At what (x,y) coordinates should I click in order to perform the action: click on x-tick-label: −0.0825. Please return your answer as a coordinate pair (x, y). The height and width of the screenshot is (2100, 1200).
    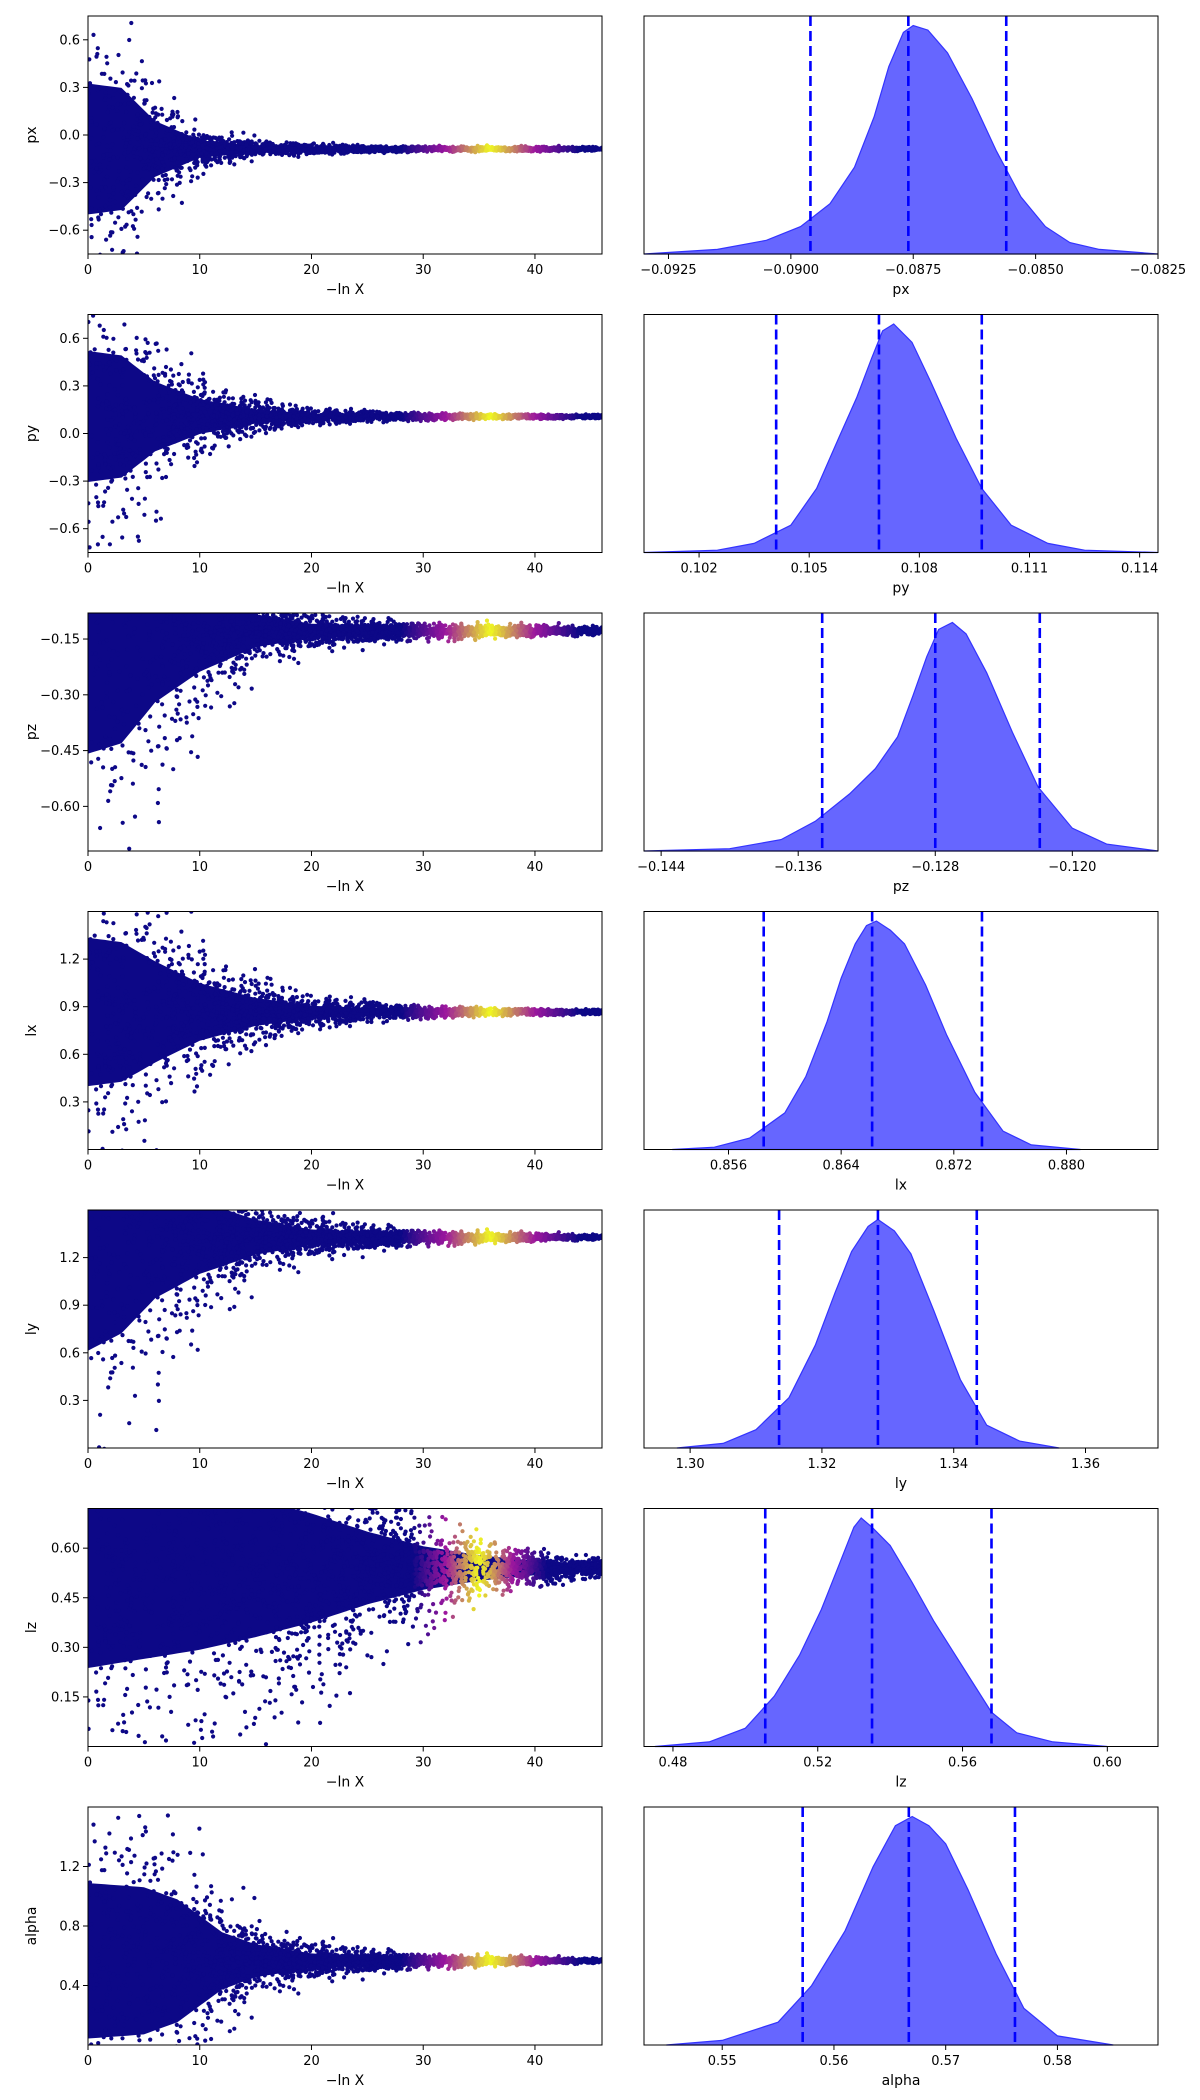
    Looking at the image, I should click on (1158, 270).